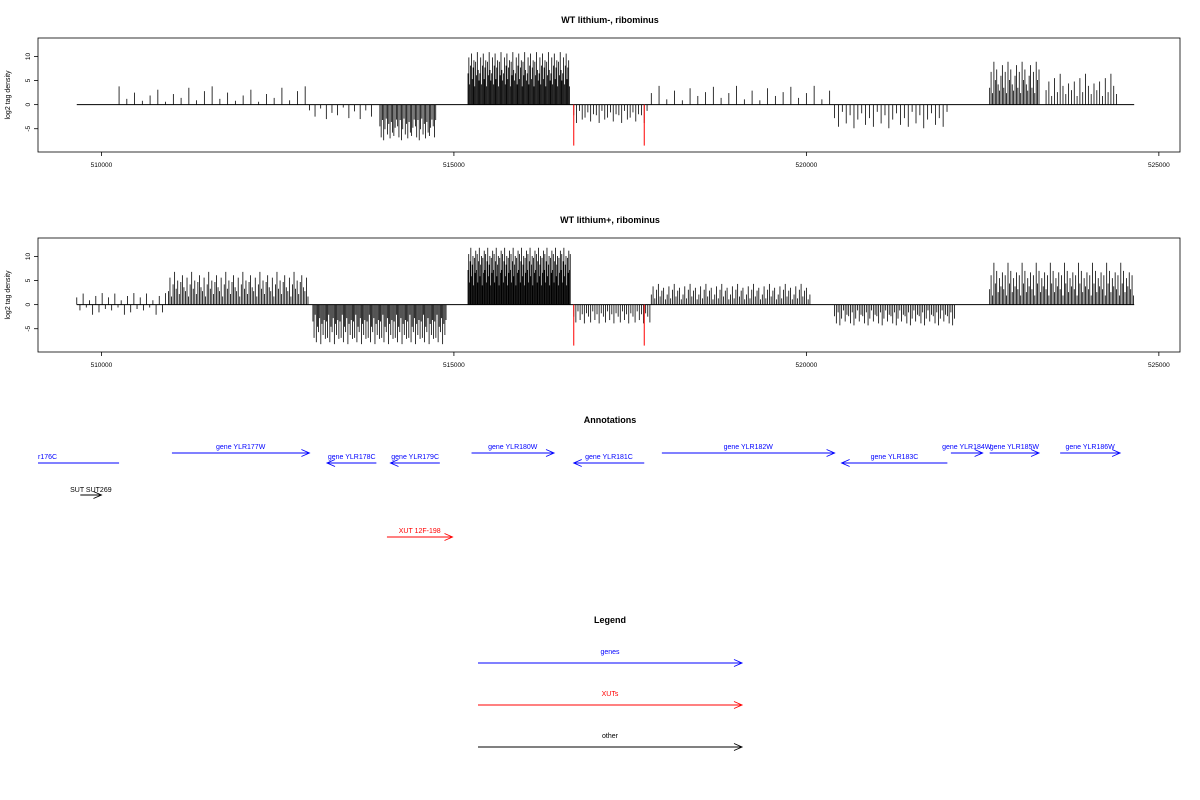  I want to click on feature-label: gene YLR185W, so click(1015, 447).